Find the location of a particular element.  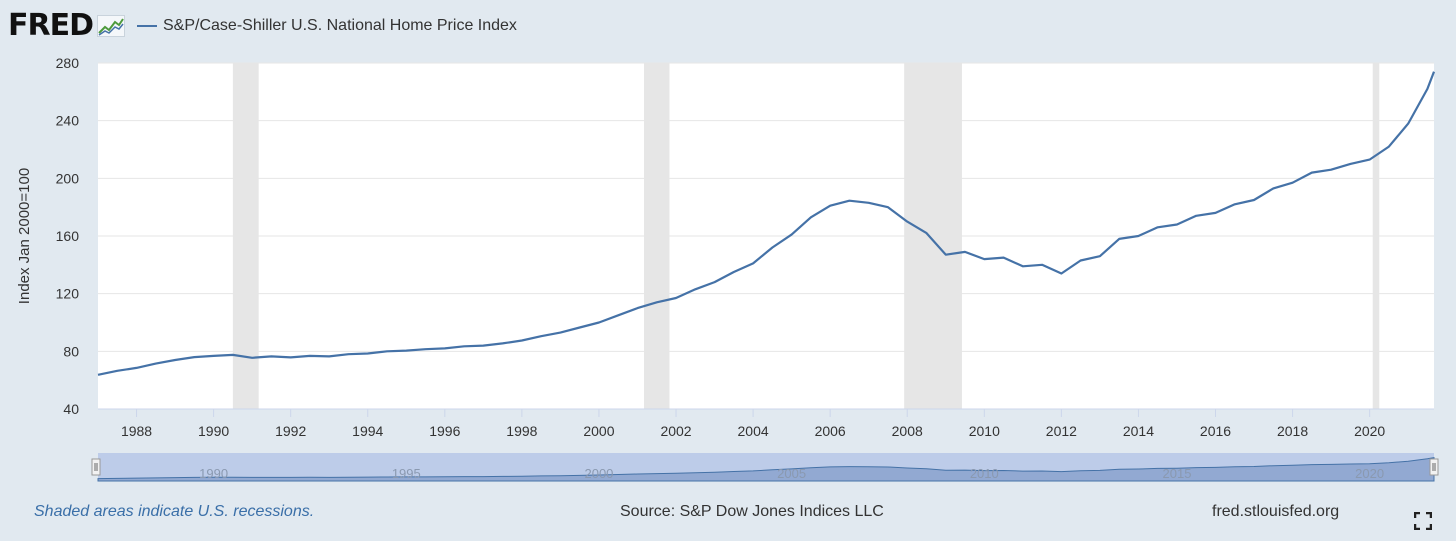

y-tick-label: 120 is located at coordinates (68, 294).